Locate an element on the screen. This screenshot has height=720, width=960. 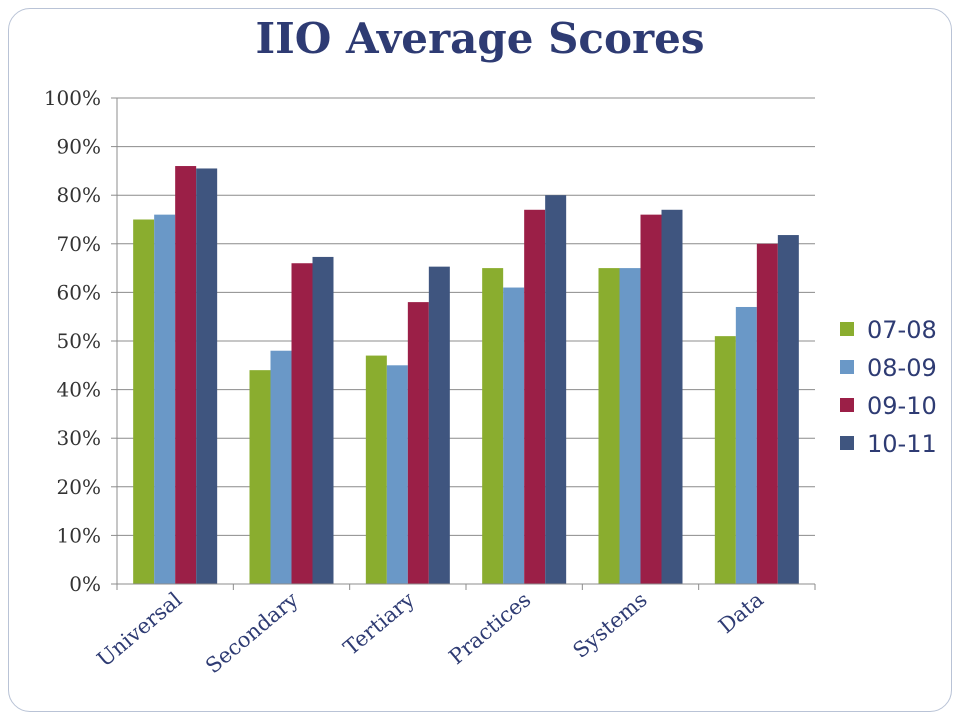
y-tick-label: 60% is located at coordinates (79, 292).